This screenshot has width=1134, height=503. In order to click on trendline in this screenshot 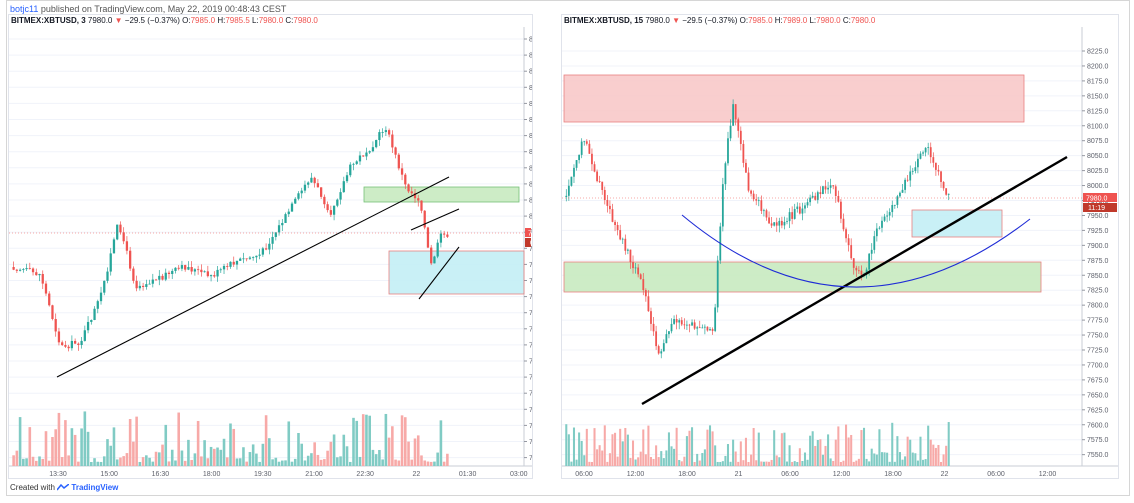, I will do `click(253, 277)`.